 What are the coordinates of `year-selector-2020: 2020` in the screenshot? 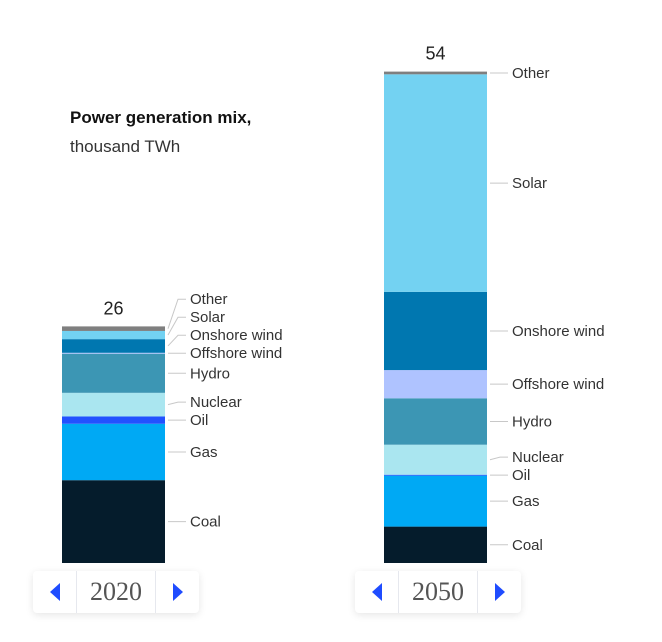 It's located at (116, 592).